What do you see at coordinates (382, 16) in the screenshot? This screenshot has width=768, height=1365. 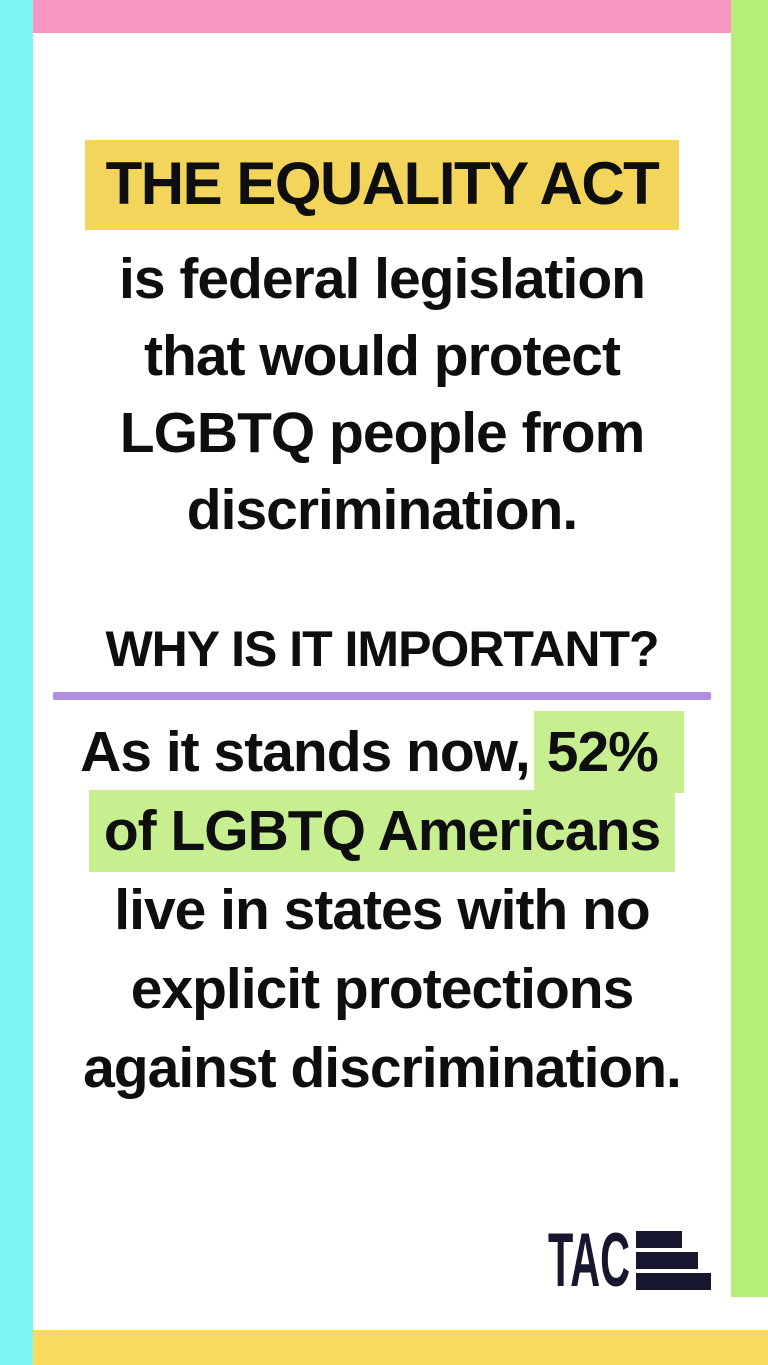 I see `frame-top-bar` at bounding box center [382, 16].